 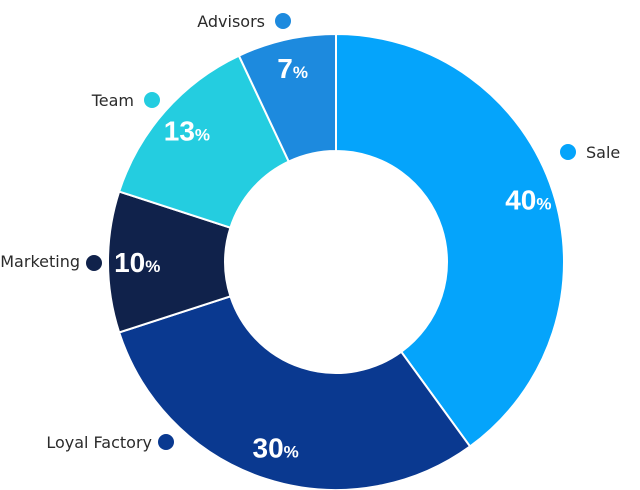 What do you see at coordinates (603, 152) in the screenshot?
I see `legend-label-sale: Sale` at bounding box center [603, 152].